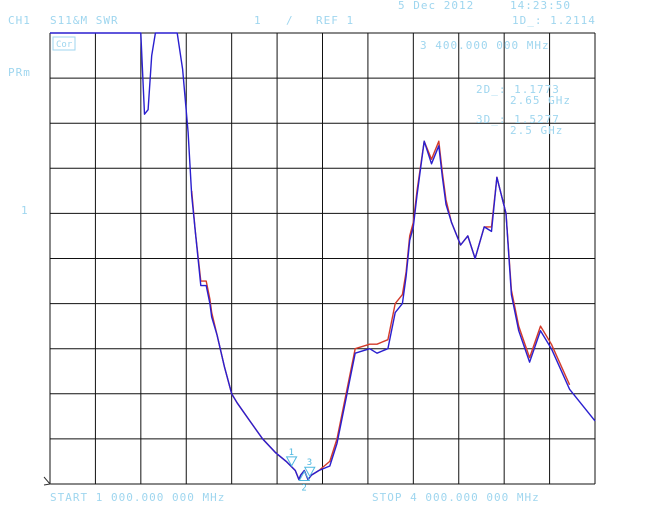 Image resolution: width=646 pixels, height=506 pixels. What do you see at coordinates (47, 481) in the screenshot?
I see `reference-pointer` at bounding box center [47, 481].